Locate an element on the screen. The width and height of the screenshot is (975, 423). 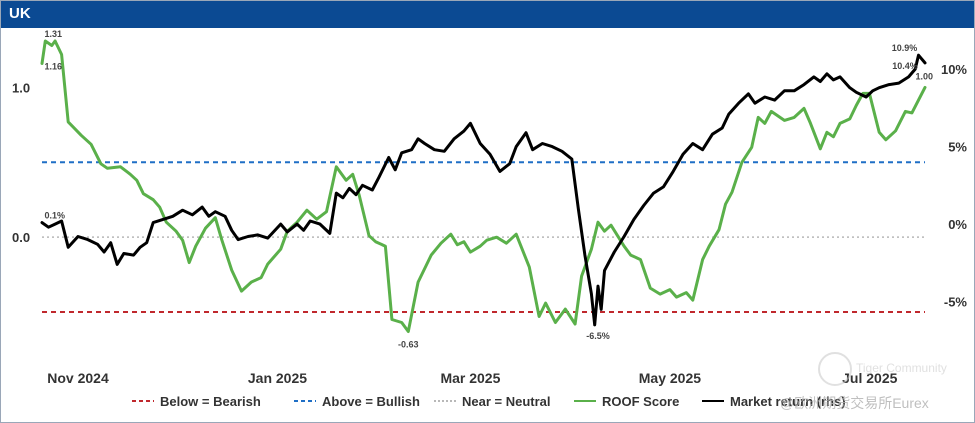
legend-label-roof: ROOF Score is located at coordinates (640, 401).